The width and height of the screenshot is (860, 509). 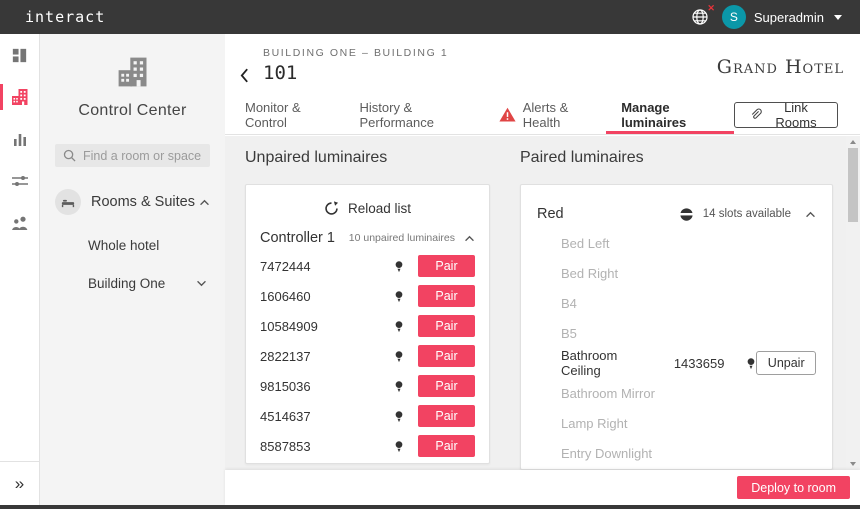 I want to click on user-menu: S Superadmin, so click(x=781, y=17).